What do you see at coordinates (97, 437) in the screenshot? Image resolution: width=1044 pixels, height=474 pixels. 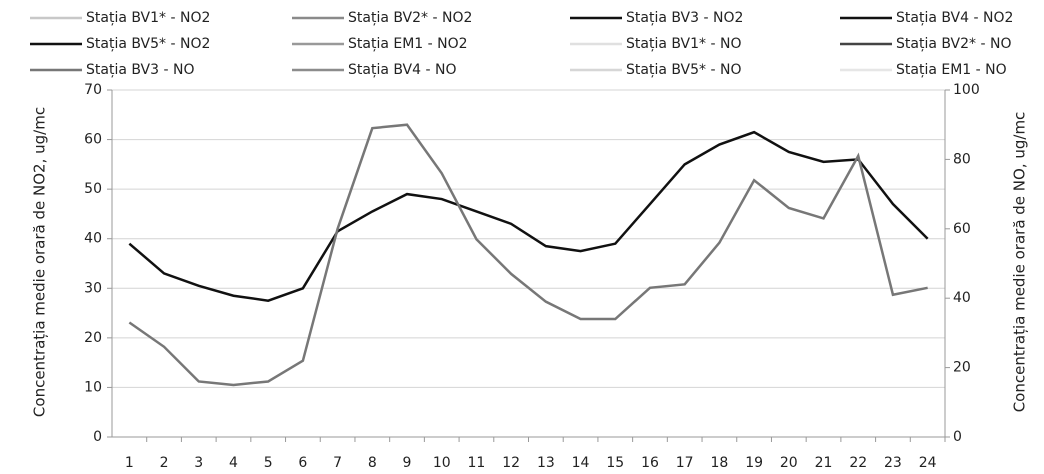 I see `y-tick-label: 0` at bounding box center [97, 437].